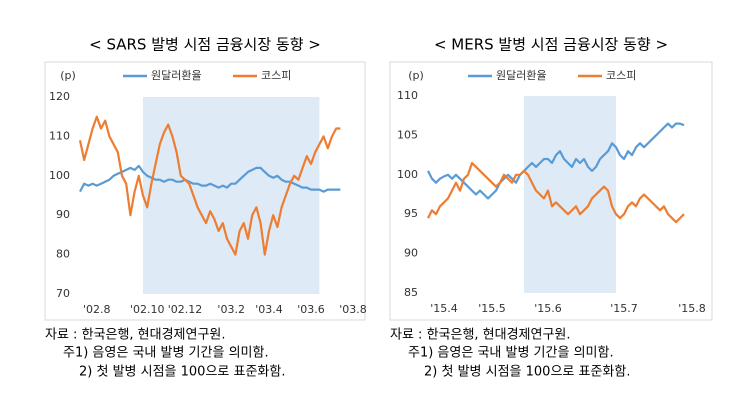 Image resolution: width=750 pixels, height=415 pixels. I want to click on y-tick-label: 70, so click(63, 293).